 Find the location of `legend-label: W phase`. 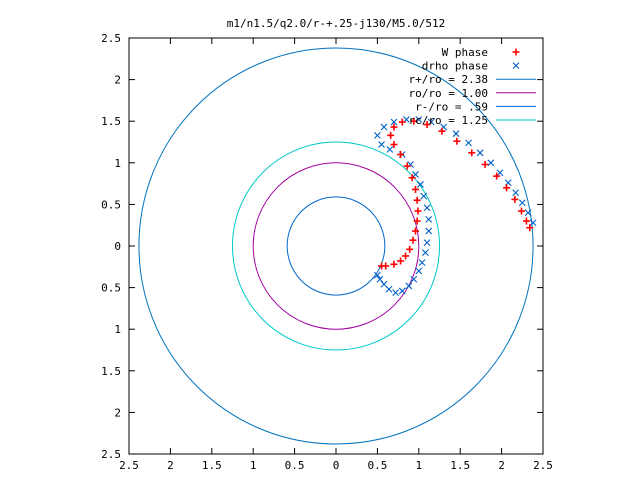

legend-label: W phase is located at coordinates (465, 52).